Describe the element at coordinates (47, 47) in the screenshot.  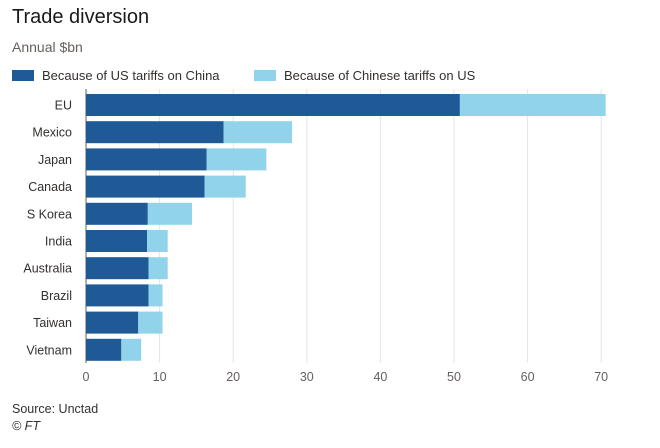
I see `chart-subtitle: Annual $bn` at that location.